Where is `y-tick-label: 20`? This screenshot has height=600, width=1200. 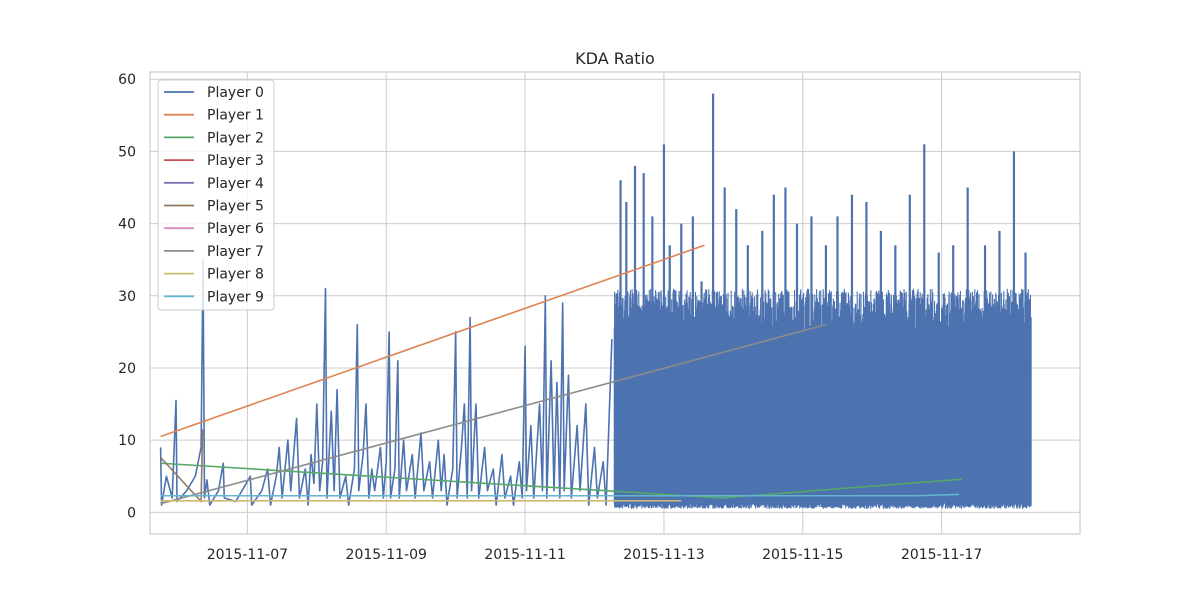
y-tick-label: 20 is located at coordinates (127, 369).